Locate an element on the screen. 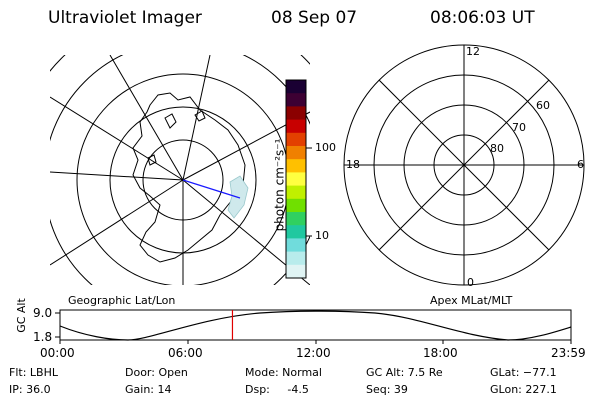  mlt-label-18: 18 is located at coordinates (353, 164).